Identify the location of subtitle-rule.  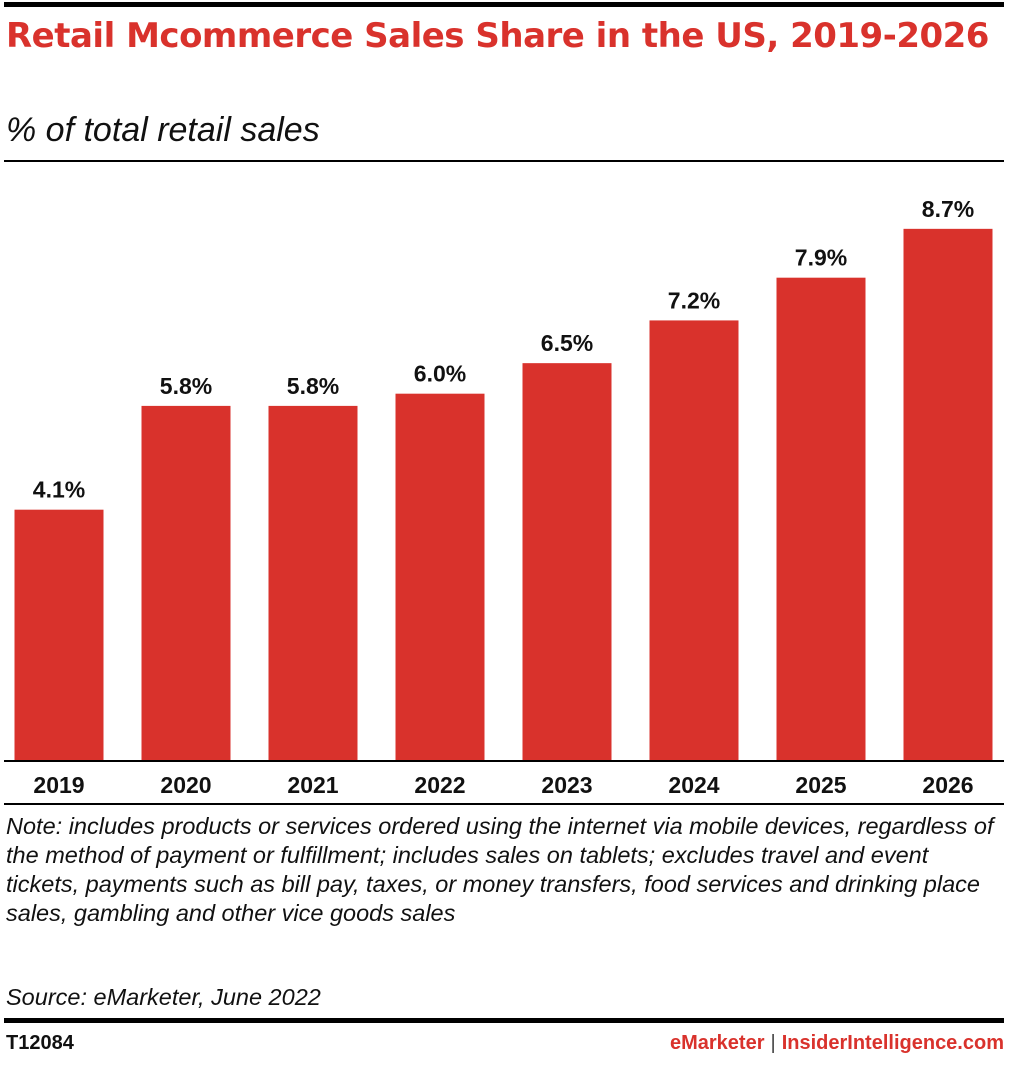
(504, 161).